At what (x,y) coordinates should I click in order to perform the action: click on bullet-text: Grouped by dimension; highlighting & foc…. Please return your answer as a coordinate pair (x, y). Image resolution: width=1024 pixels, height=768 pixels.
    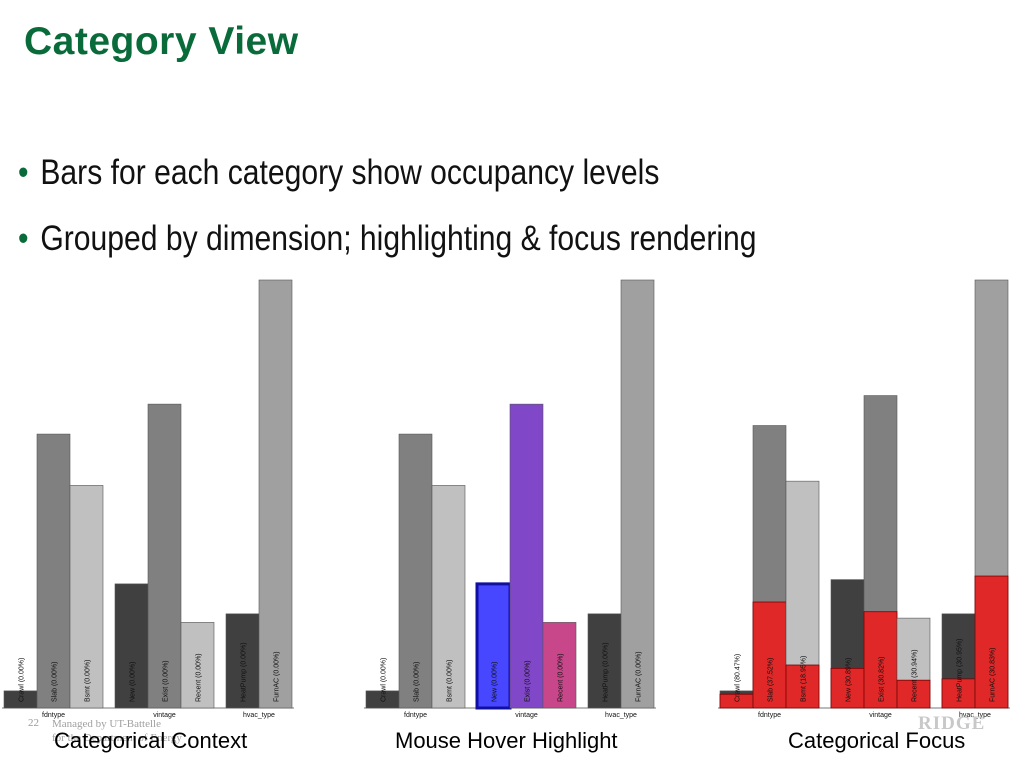
    Looking at the image, I should click on (398, 238).